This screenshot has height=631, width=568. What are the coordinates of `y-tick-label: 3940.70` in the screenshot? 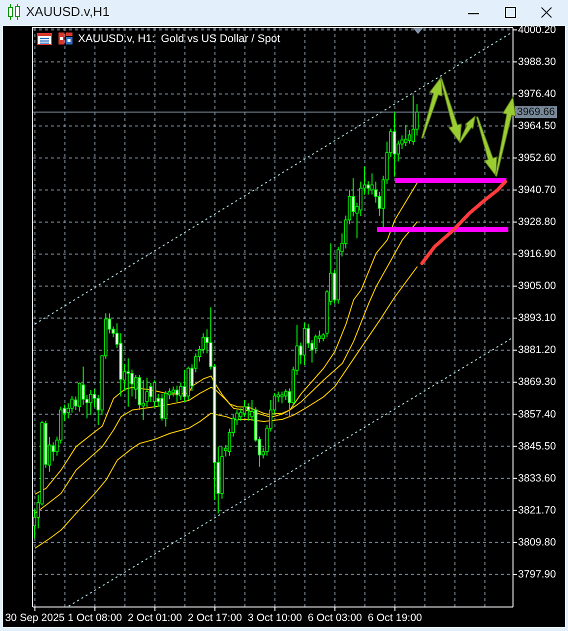 It's located at (537, 190).